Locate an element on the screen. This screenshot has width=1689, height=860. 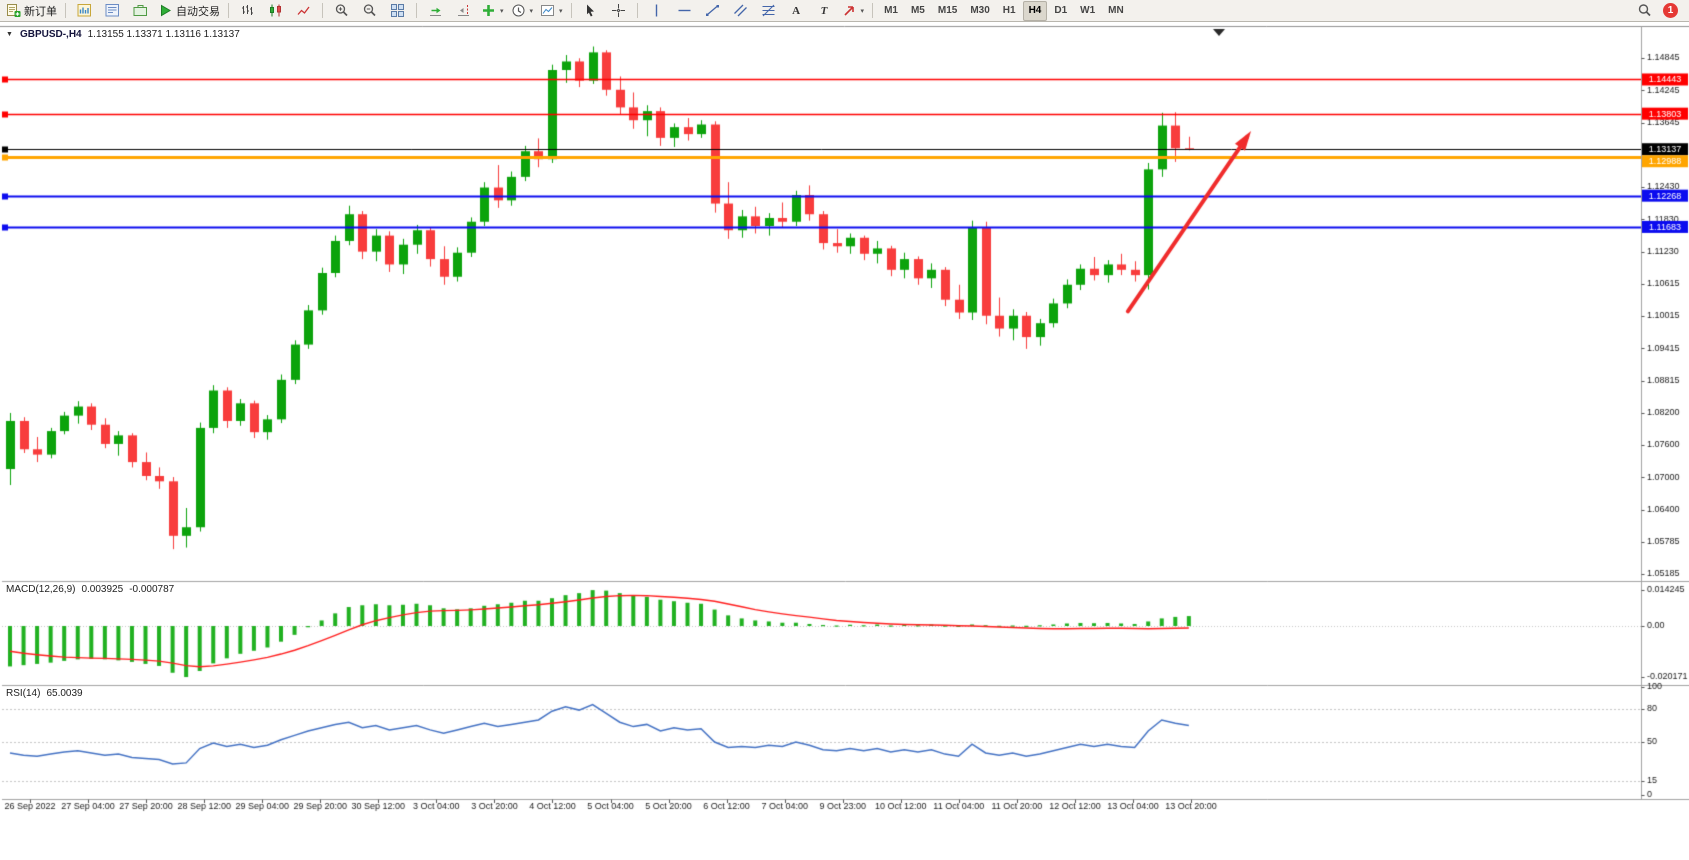
notification-badge: 1 is located at coordinates (1670, 10).